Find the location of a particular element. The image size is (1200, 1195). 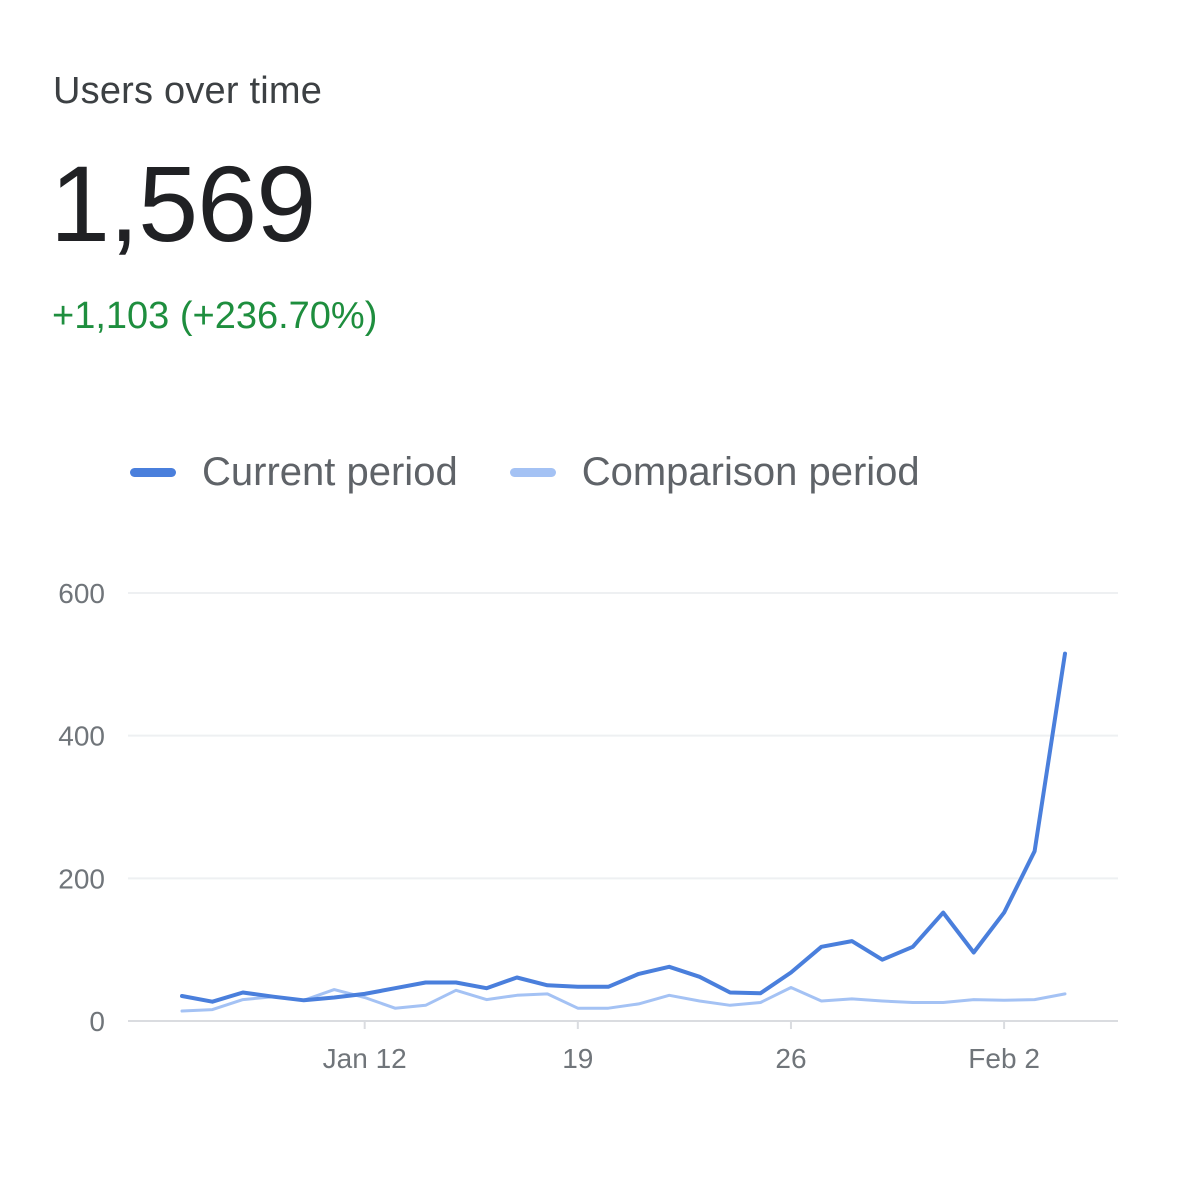

x-tick-label: 19 is located at coordinates (577, 1058).